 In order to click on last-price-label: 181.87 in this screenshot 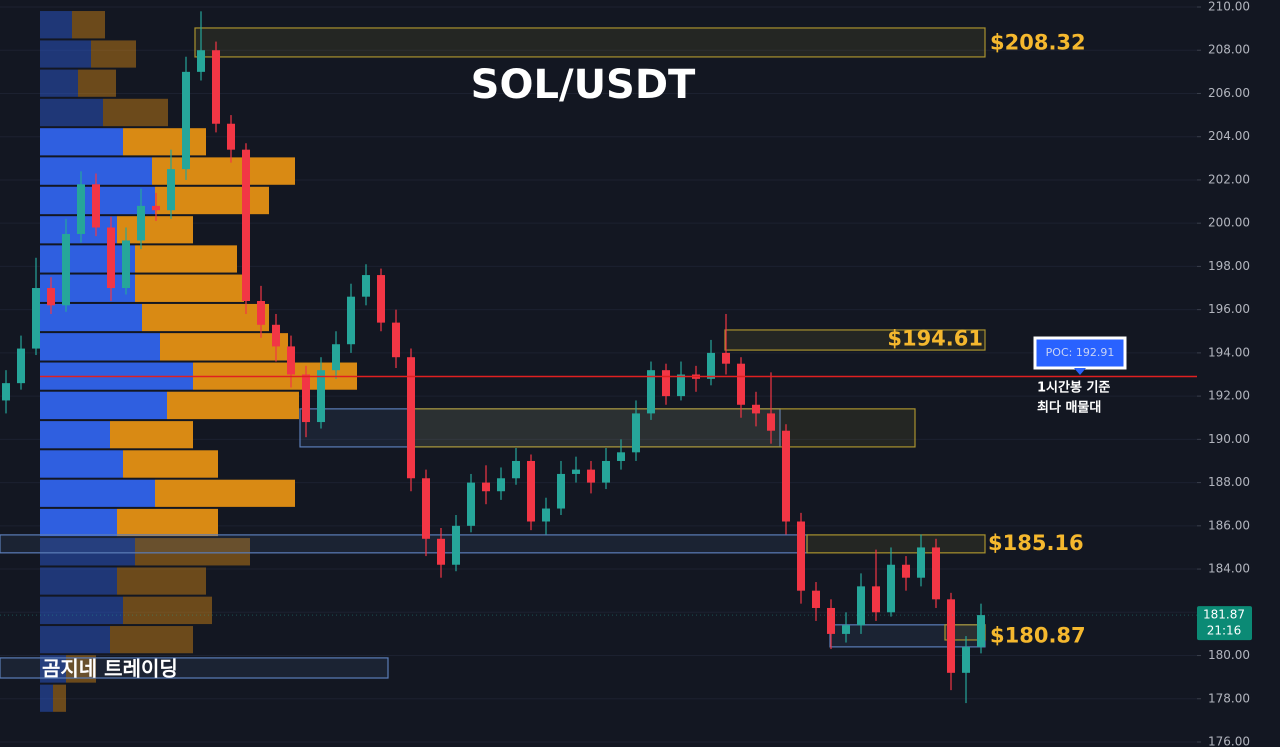, I will do `click(1224, 615)`.